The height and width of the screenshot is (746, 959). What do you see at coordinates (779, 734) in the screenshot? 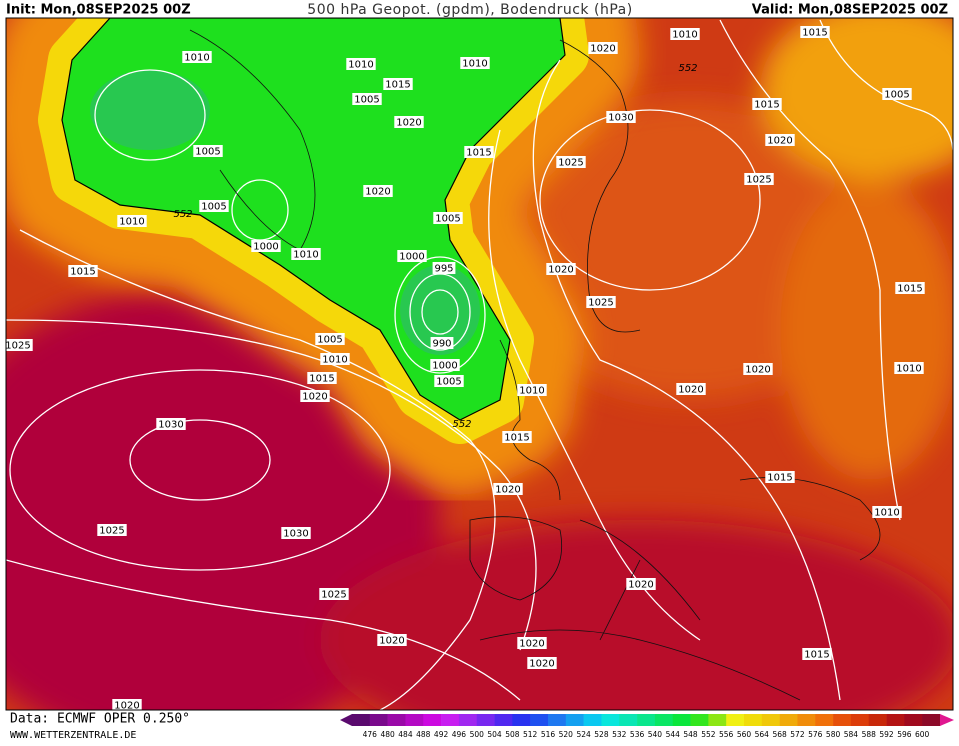
I see `colorbar-label: 568` at bounding box center [779, 734].